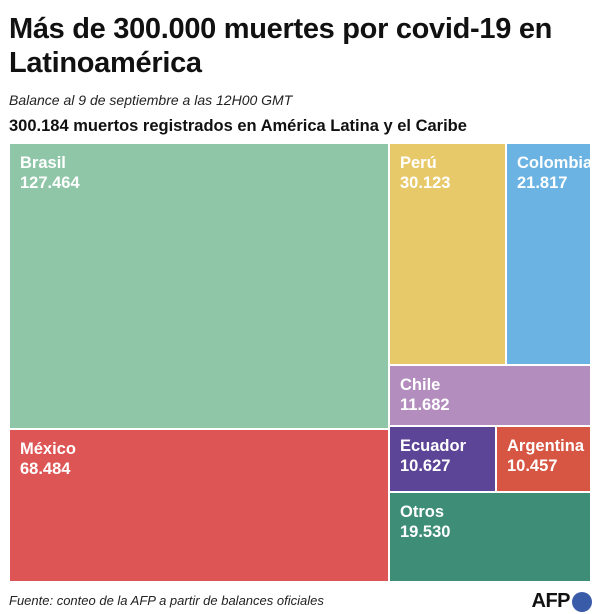  What do you see at coordinates (422, 512) in the screenshot?
I see `cell-name: Otros` at bounding box center [422, 512].